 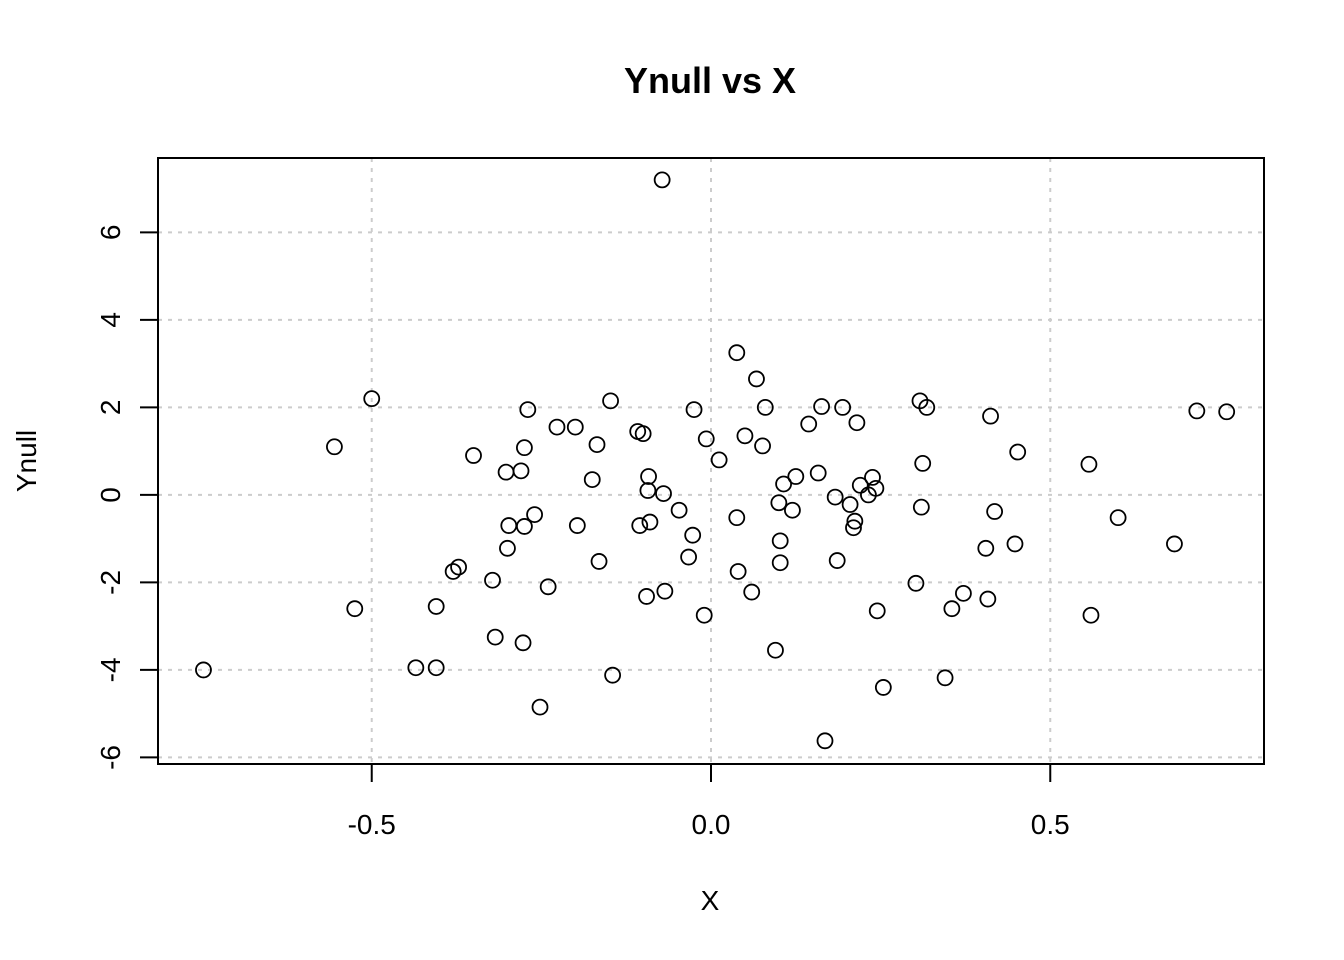 I want to click on y-tick-label: 4, so click(x=110, y=320).